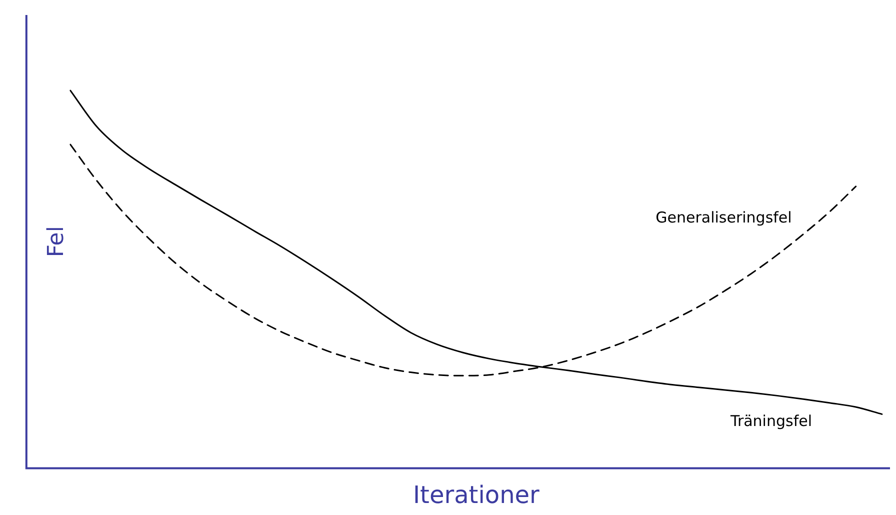  What do you see at coordinates (56, 242) in the screenshot?
I see `y-axis-title: Fel` at bounding box center [56, 242].